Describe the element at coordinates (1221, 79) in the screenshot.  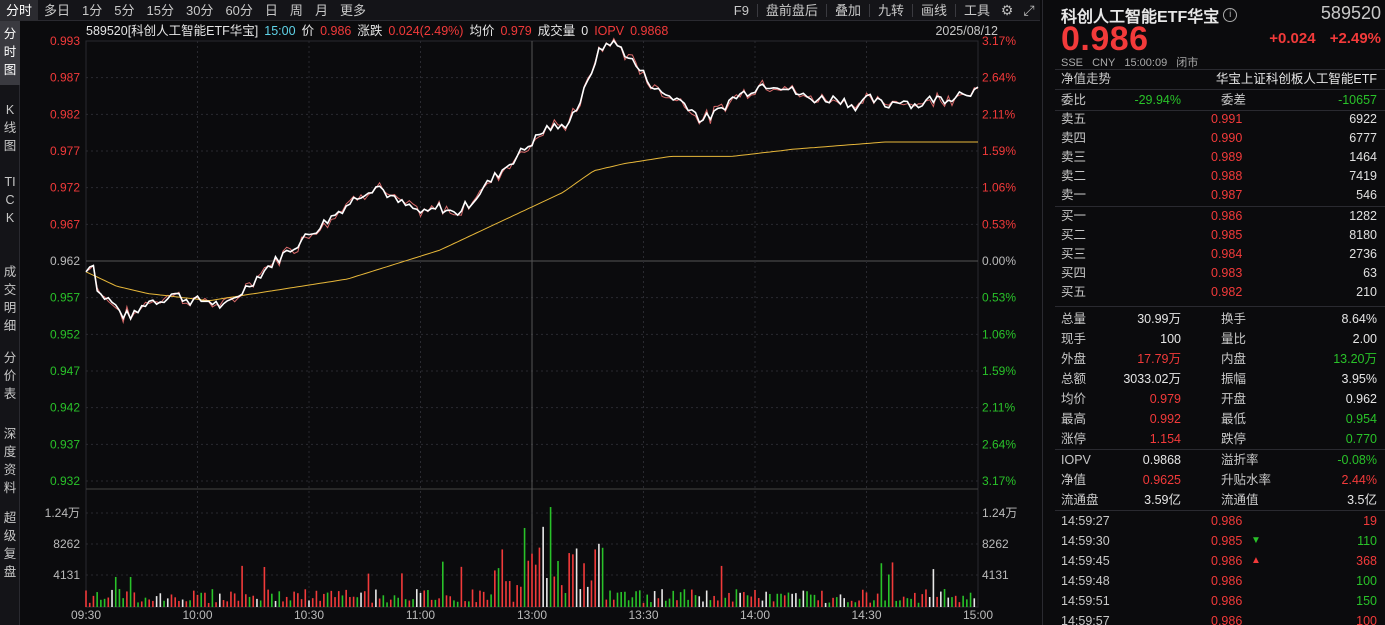
I see `nav-row: 净值走势 华宝上证科创板人工智能ETF` at that location.